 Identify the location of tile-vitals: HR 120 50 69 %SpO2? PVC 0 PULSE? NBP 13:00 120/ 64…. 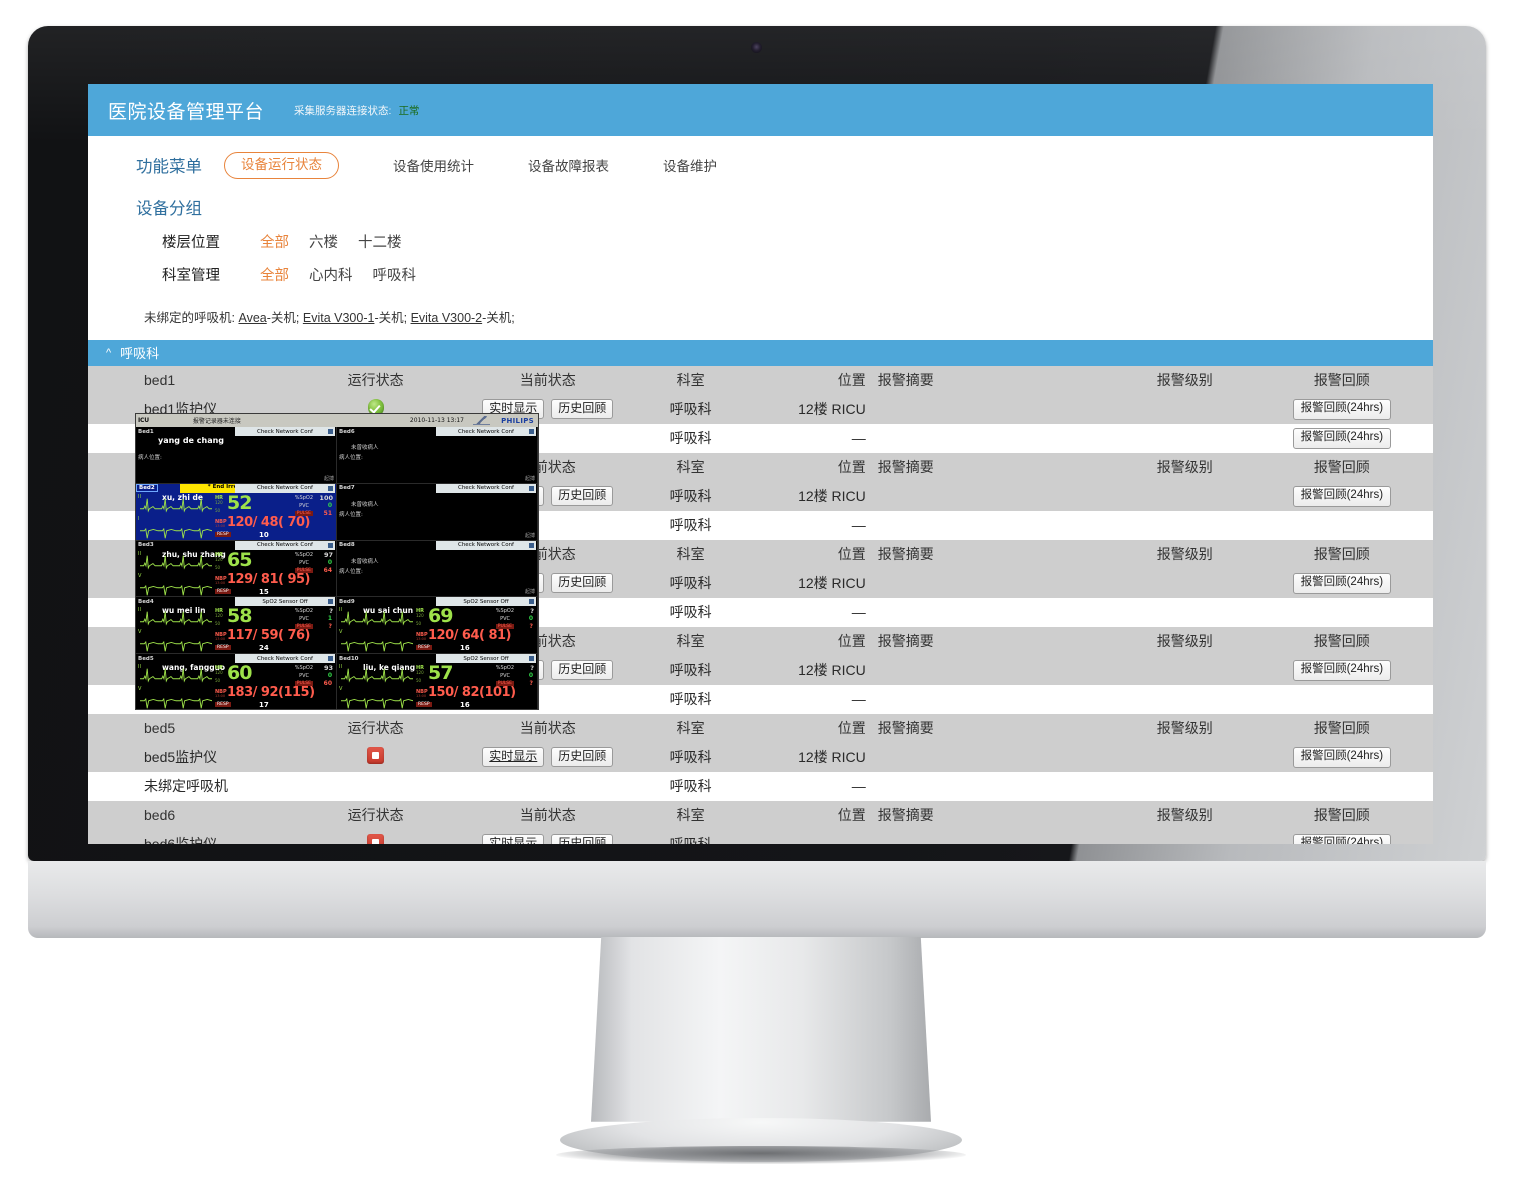
(475, 630).